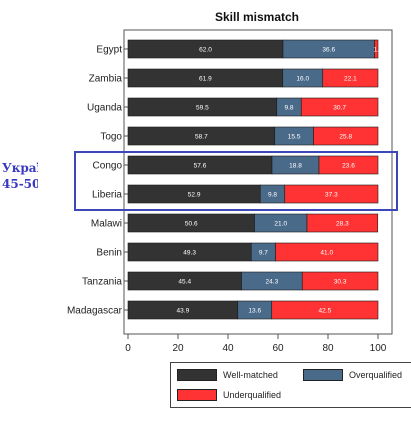  Describe the element at coordinates (102, 282) in the screenshot. I see `category-label-tanzania: Tanzania` at that location.